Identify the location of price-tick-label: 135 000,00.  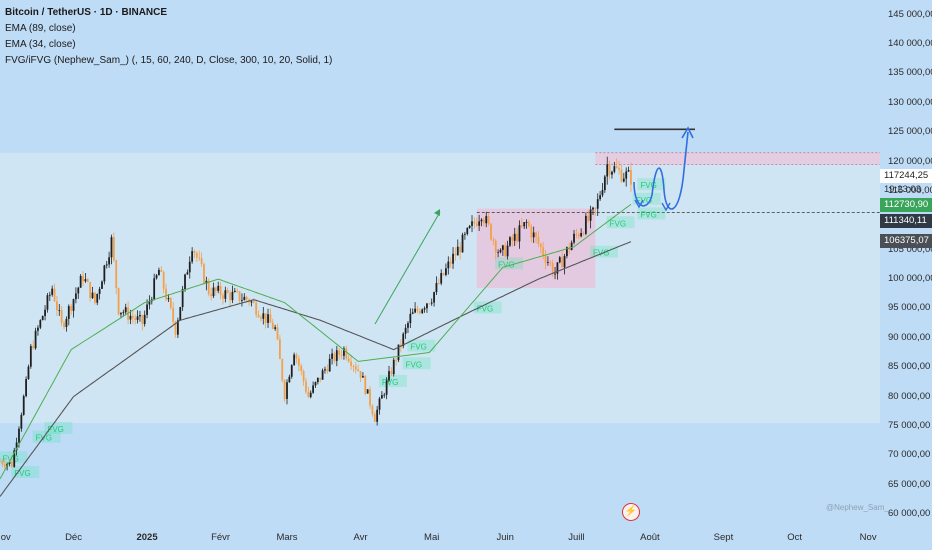
(910, 73).